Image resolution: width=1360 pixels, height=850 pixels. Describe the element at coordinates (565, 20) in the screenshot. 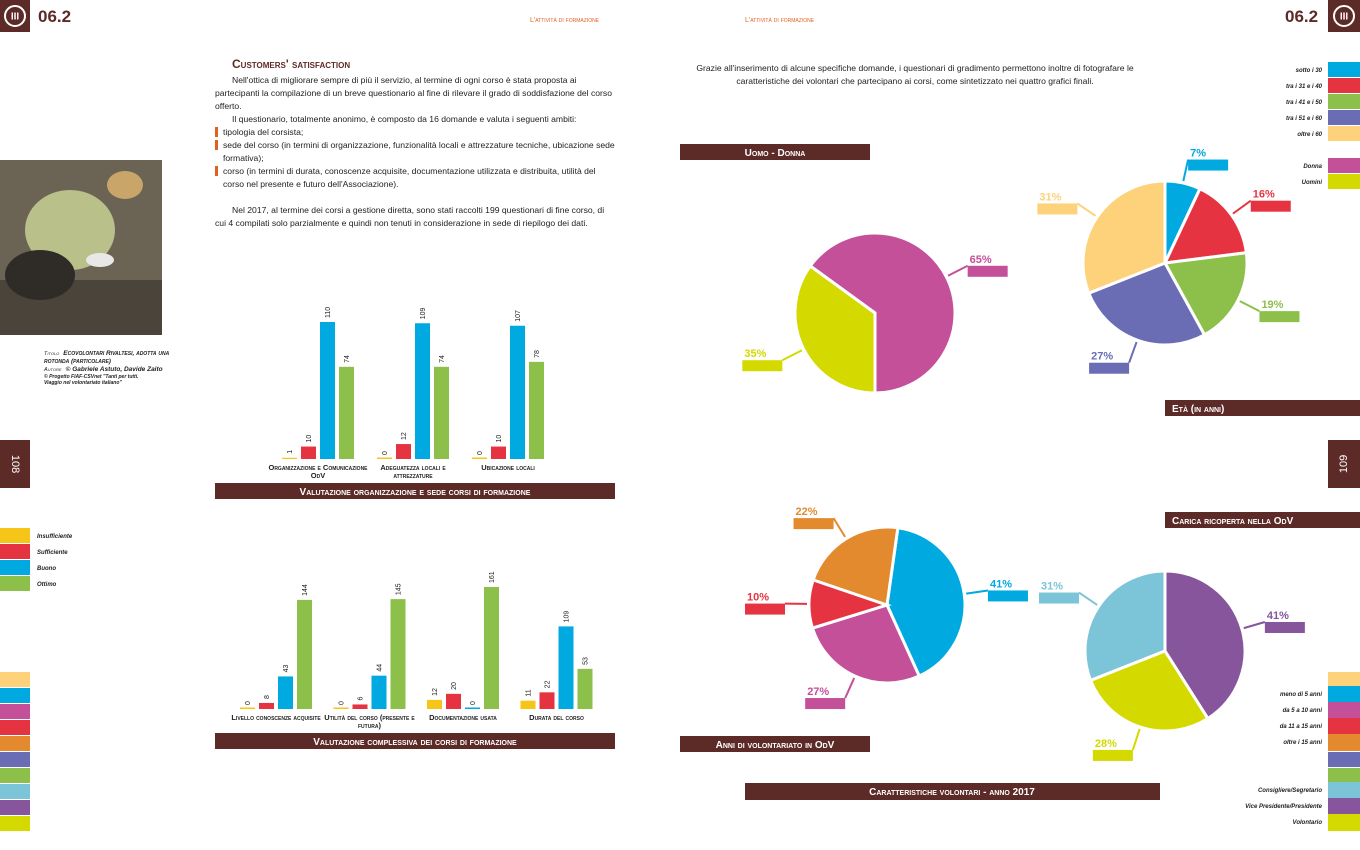

I see `running-title: L'attività di formazione` at that location.